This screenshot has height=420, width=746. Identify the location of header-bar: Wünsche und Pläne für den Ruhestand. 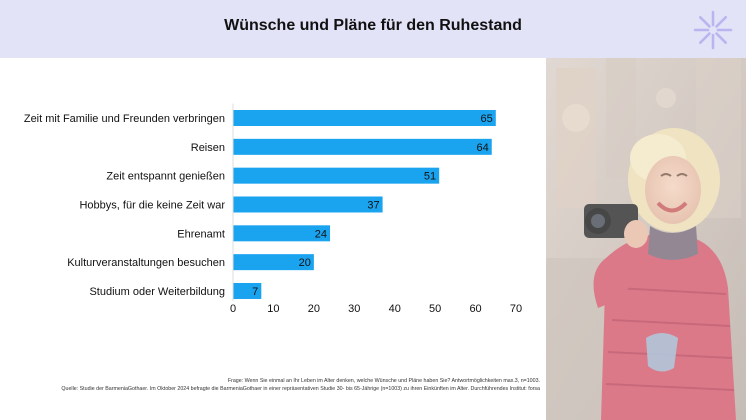
(373, 29).